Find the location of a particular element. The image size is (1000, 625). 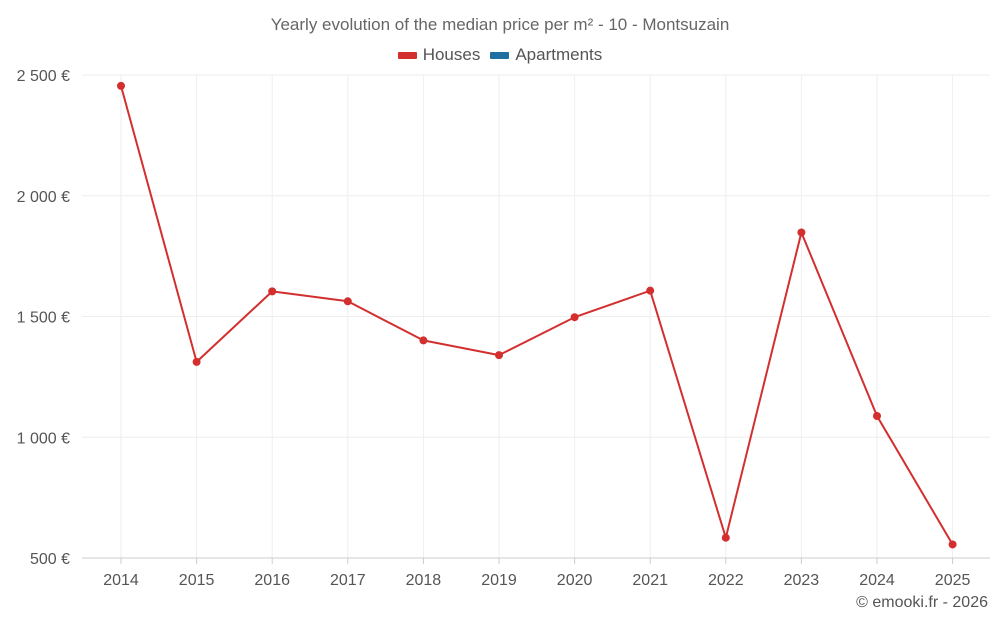

x-tick-label: 2017 is located at coordinates (348, 580).